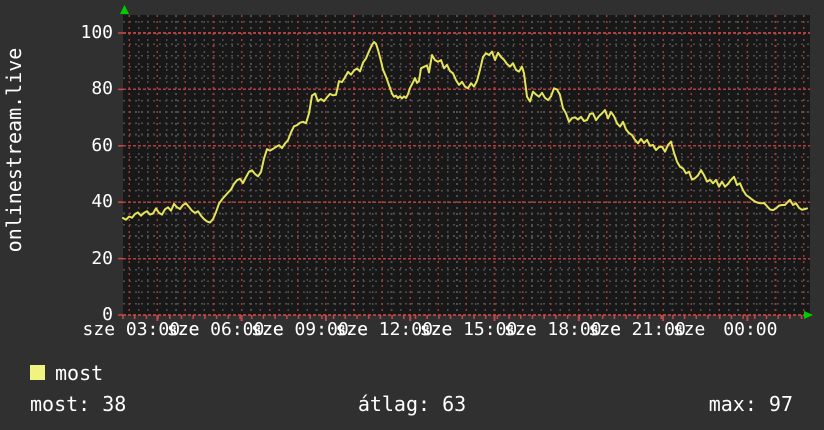  I want to click on x-tick-label: sze 03:00, so click(131, 329).